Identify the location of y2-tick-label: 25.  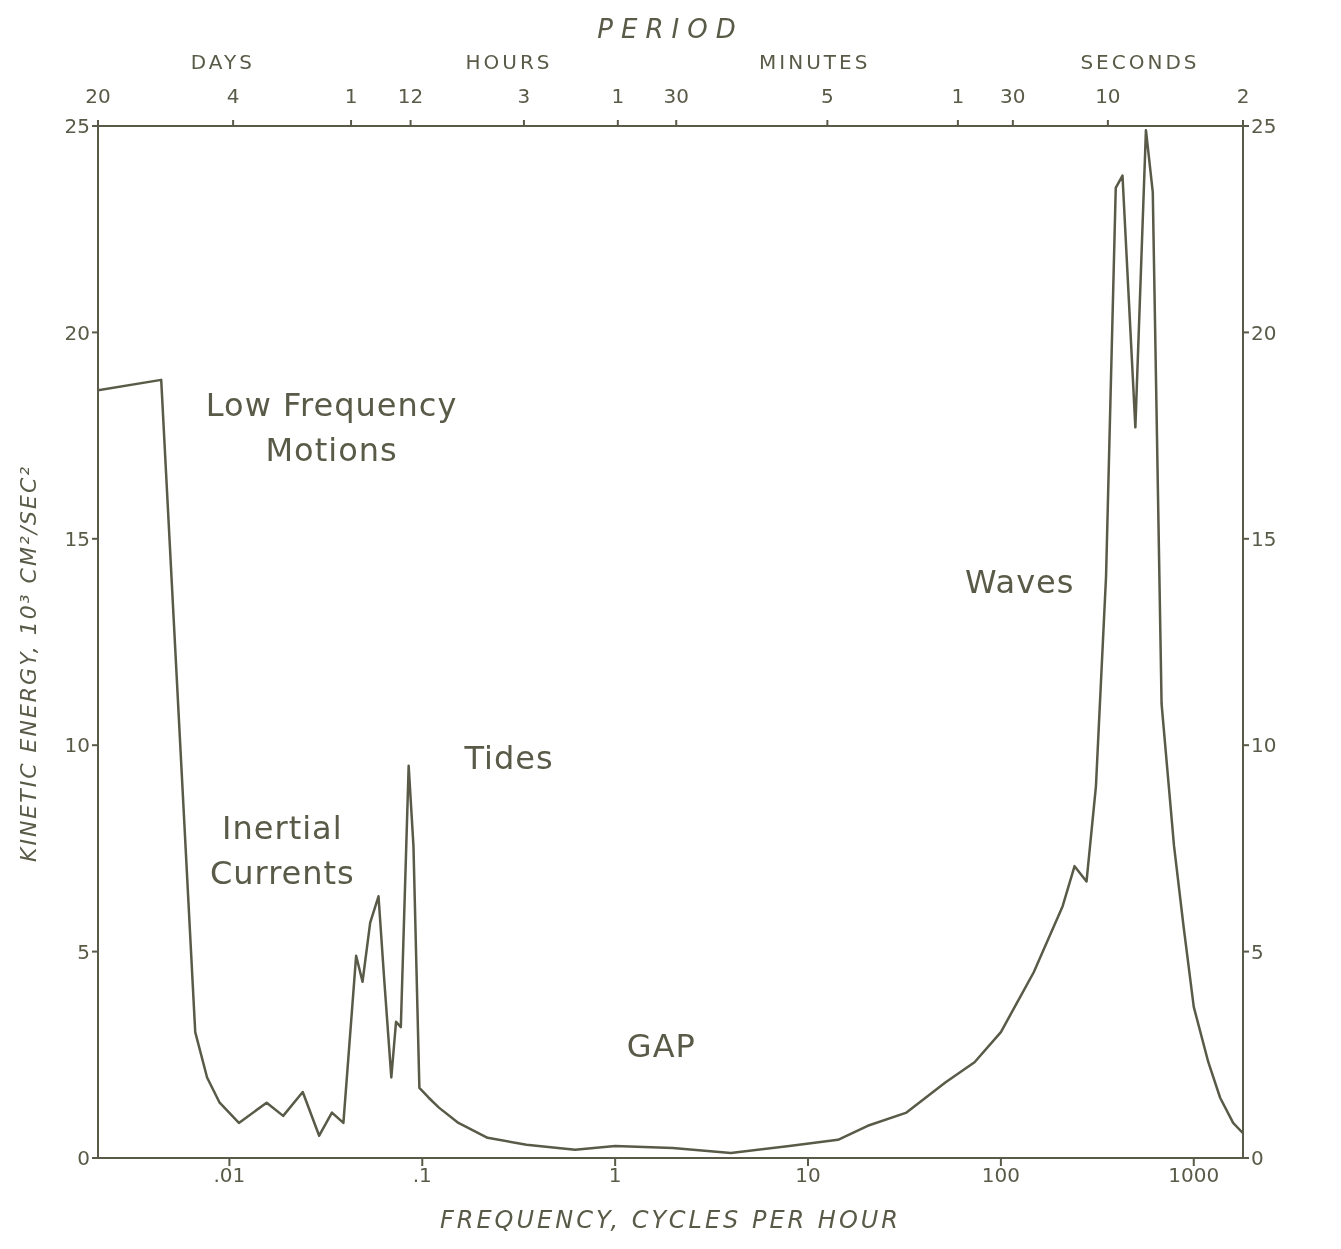
(1264, 126).